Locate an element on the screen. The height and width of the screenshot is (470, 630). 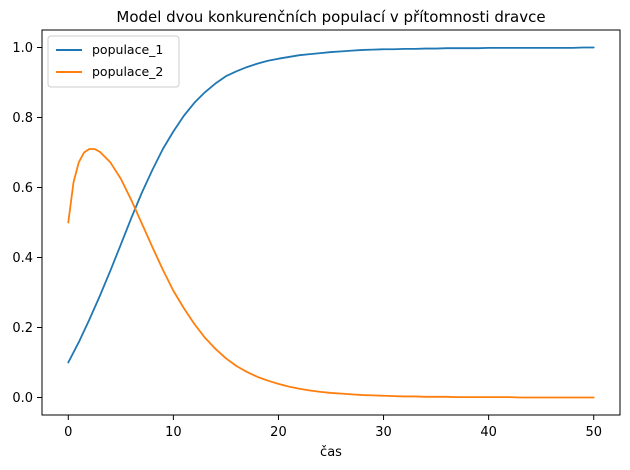
legend-frame is located at coordinates (113, 61).